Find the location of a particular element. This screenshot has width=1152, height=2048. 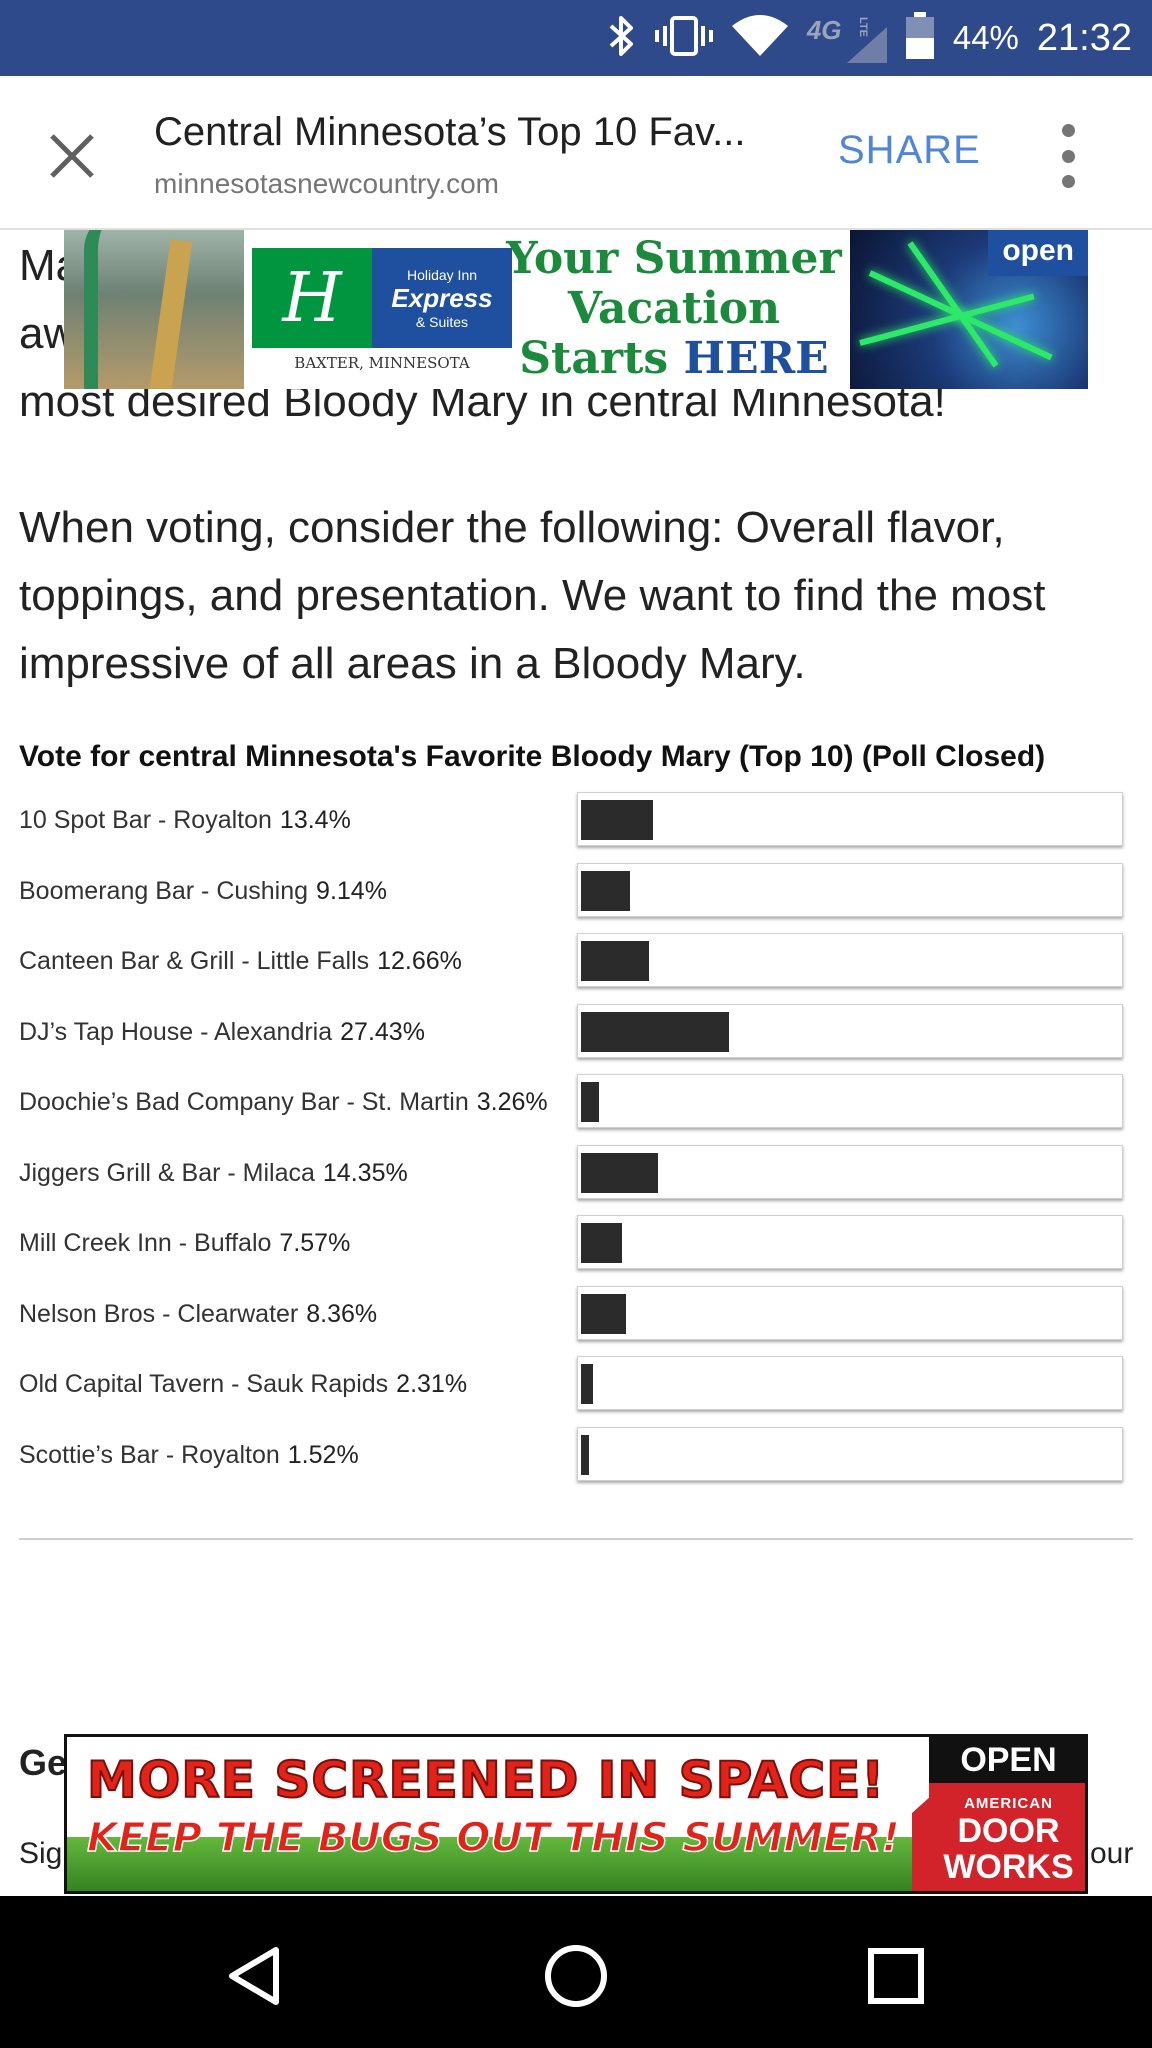

poll-option-percent: 14.35% is located at coordinates (365, 1172).